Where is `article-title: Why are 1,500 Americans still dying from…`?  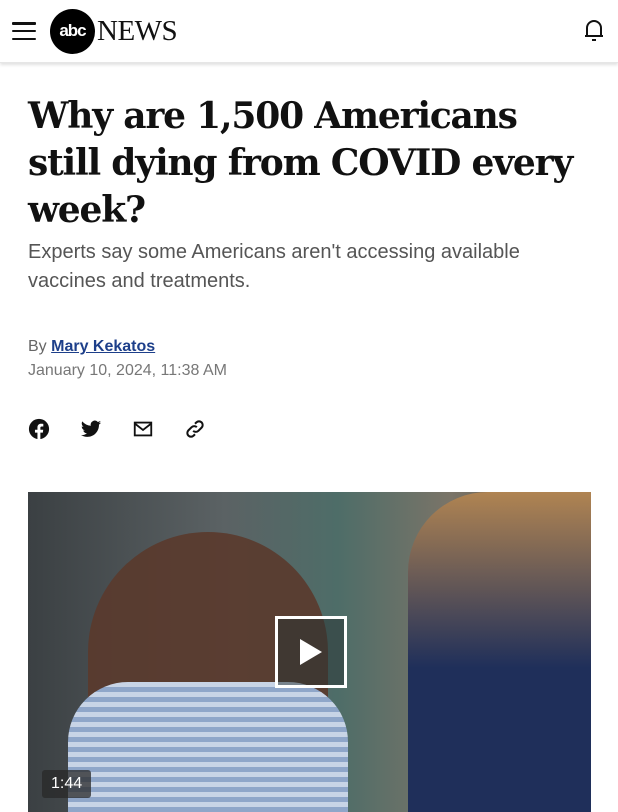 article-title: Why are 1,500 Americans still dying from… is located at coordinates (300, 163).